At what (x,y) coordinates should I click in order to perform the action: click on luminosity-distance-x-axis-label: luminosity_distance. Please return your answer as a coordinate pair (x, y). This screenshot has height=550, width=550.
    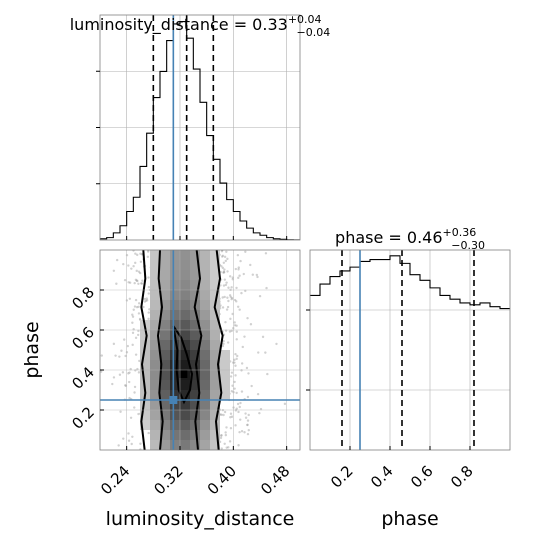
    Looking at the image, I should click on (200, 519).